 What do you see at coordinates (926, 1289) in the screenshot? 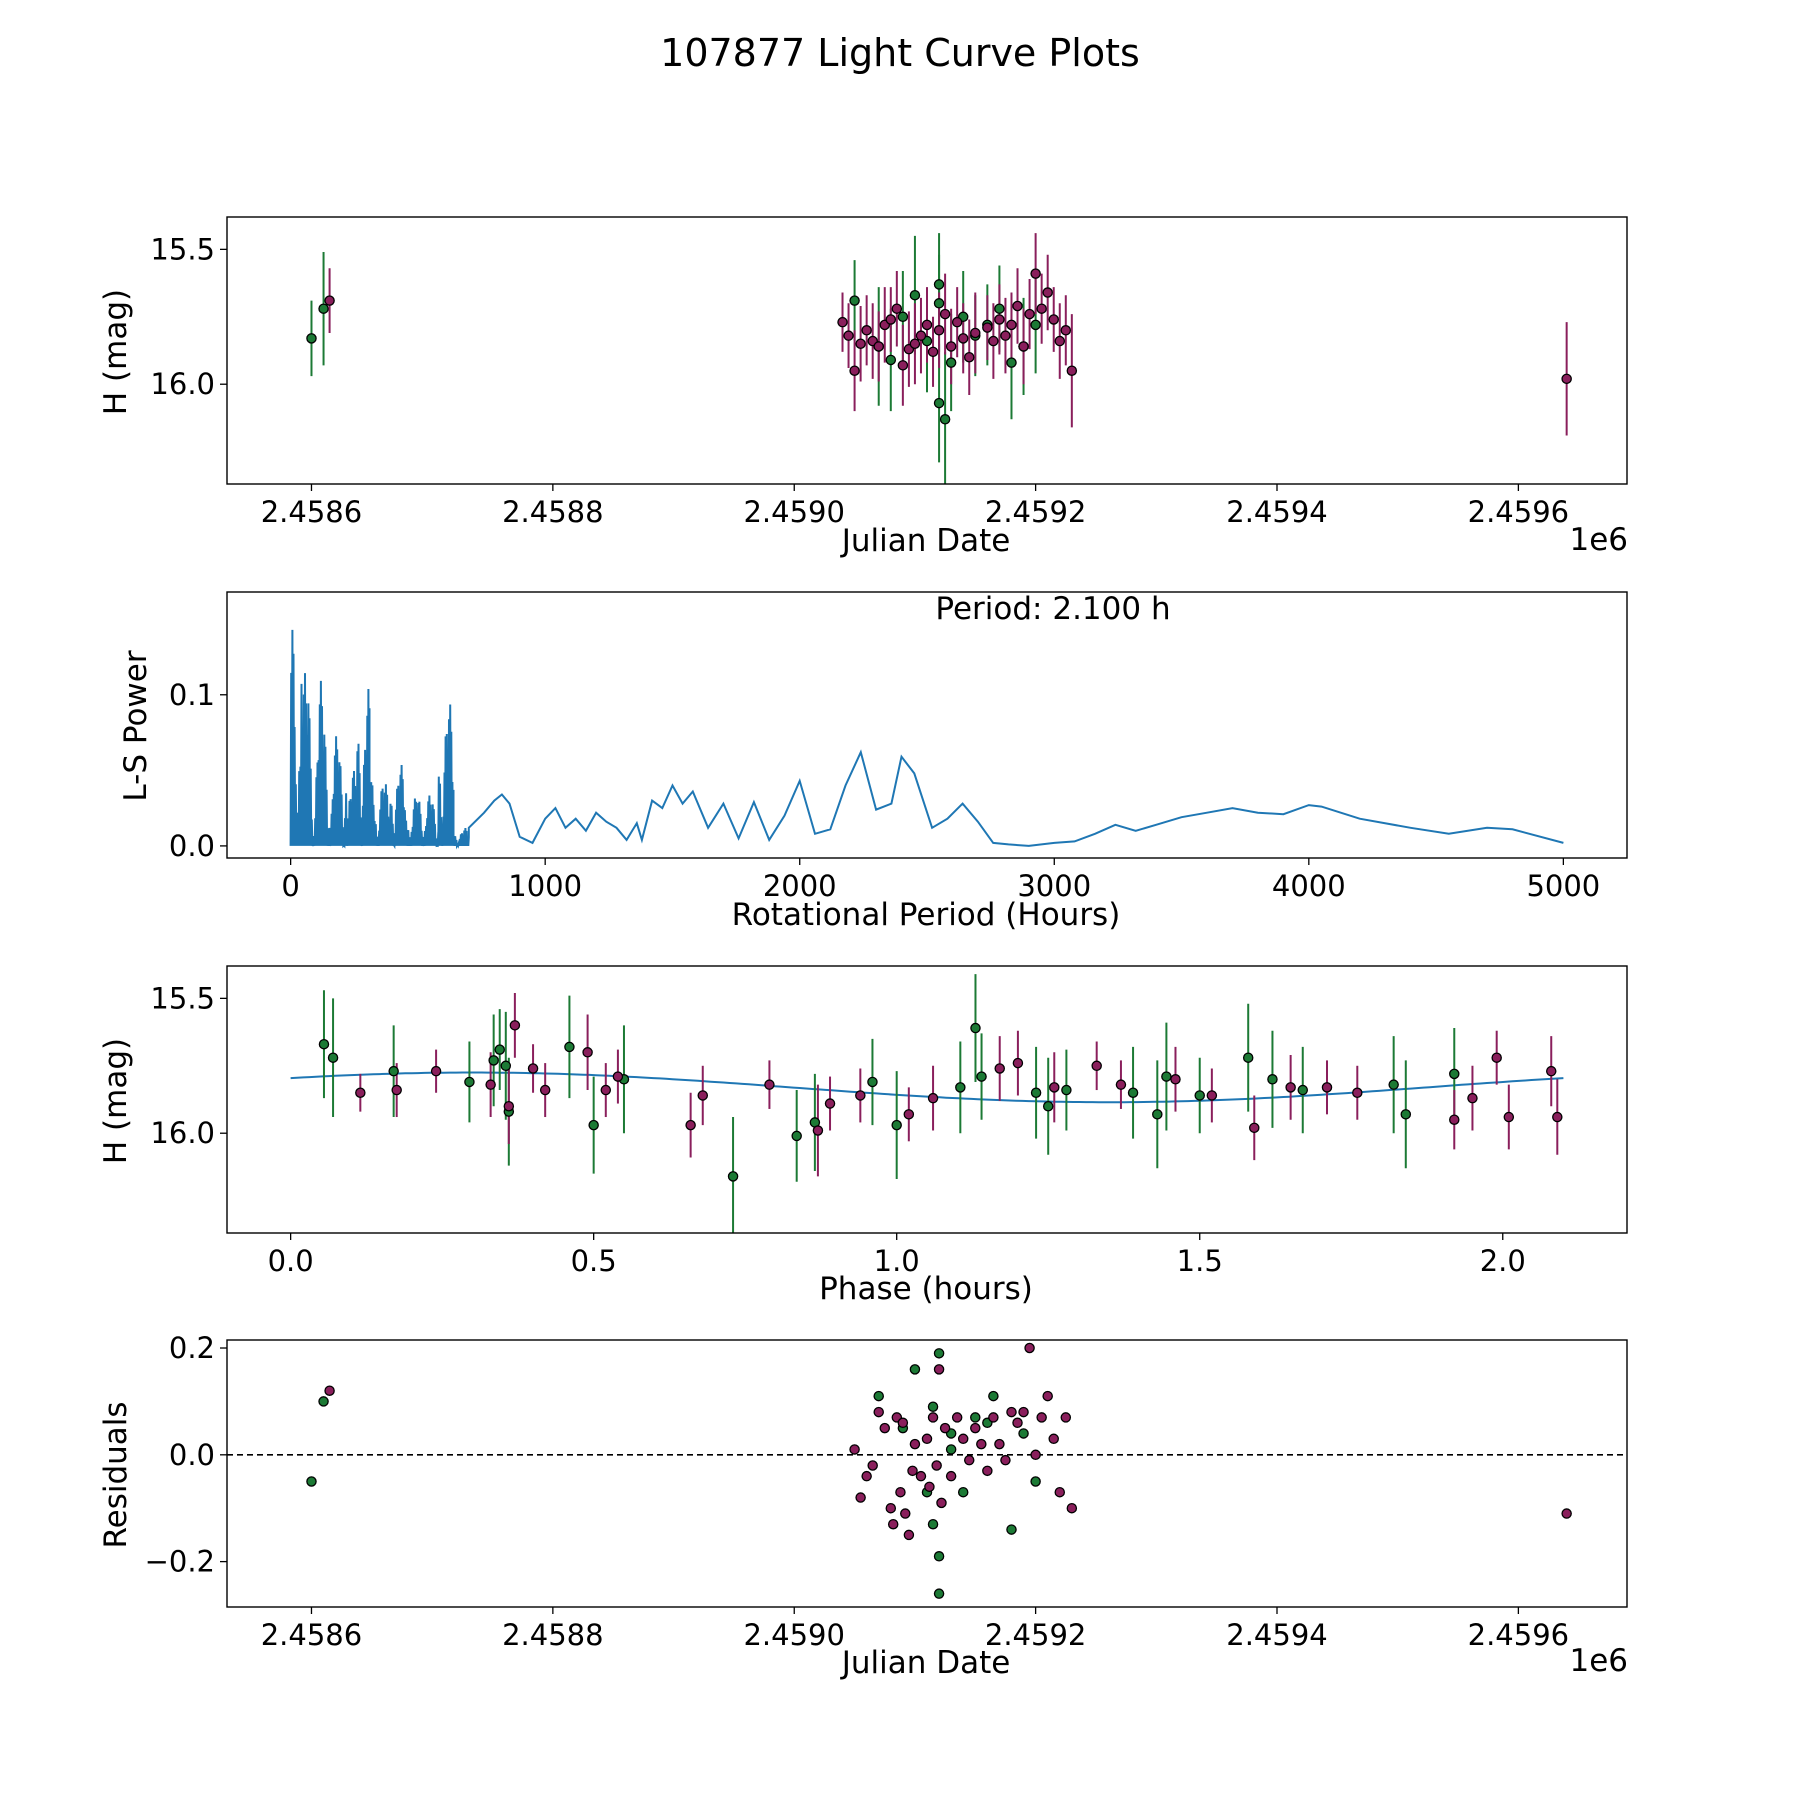
I see `phased-xlabel: Phase (hours)` at bounding box center [926, 1289].